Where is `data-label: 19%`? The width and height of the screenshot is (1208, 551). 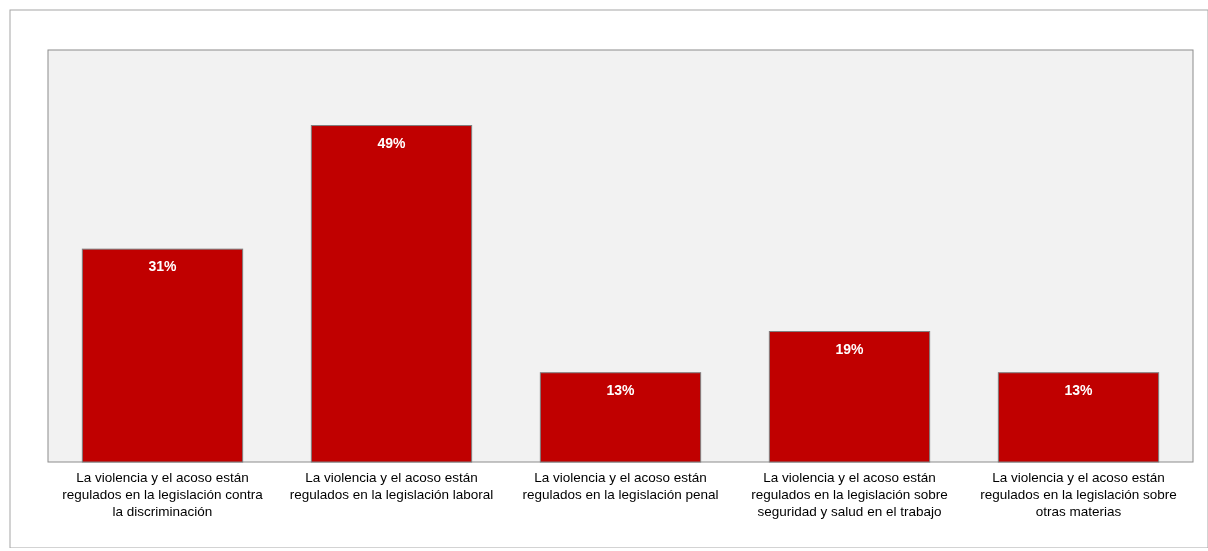 data-label: 19% is located at coordinates (850, 348).